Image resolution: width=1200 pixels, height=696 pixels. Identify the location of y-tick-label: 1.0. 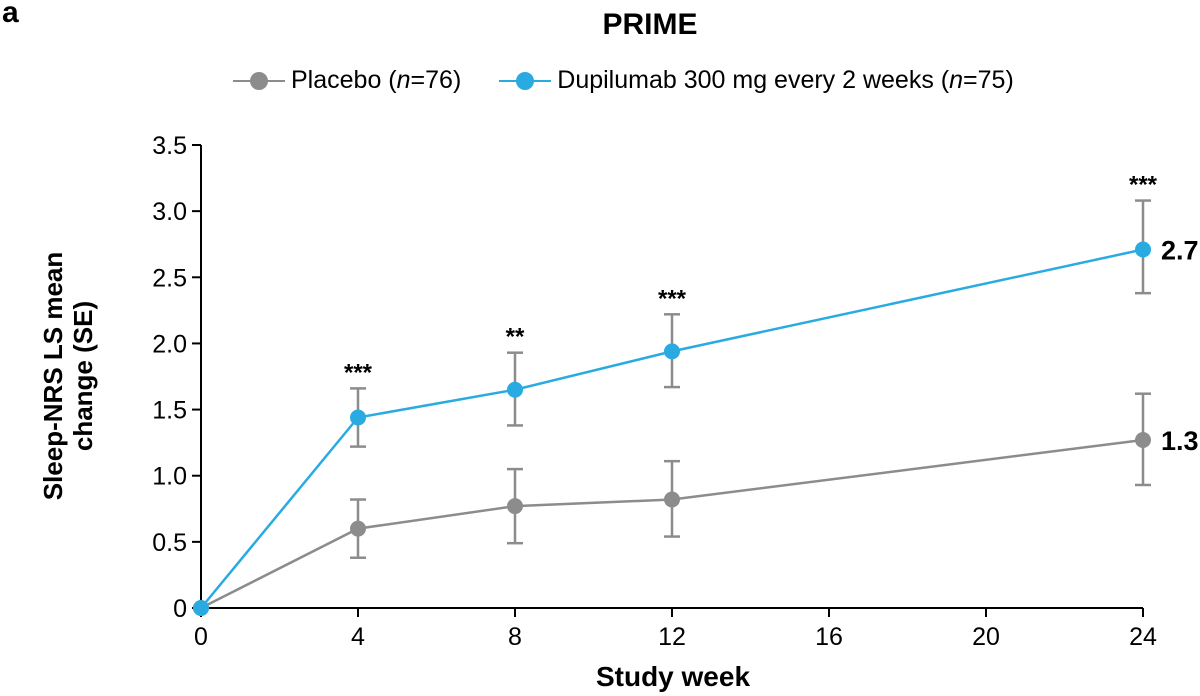
(169, 477).